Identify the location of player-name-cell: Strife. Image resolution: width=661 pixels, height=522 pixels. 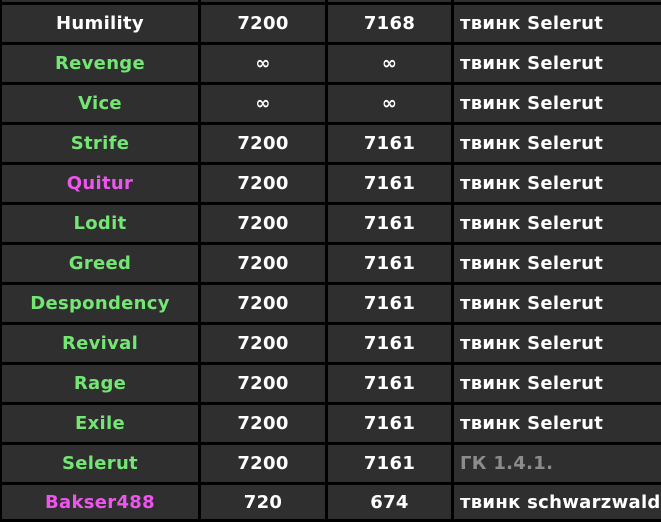
(100, 143).